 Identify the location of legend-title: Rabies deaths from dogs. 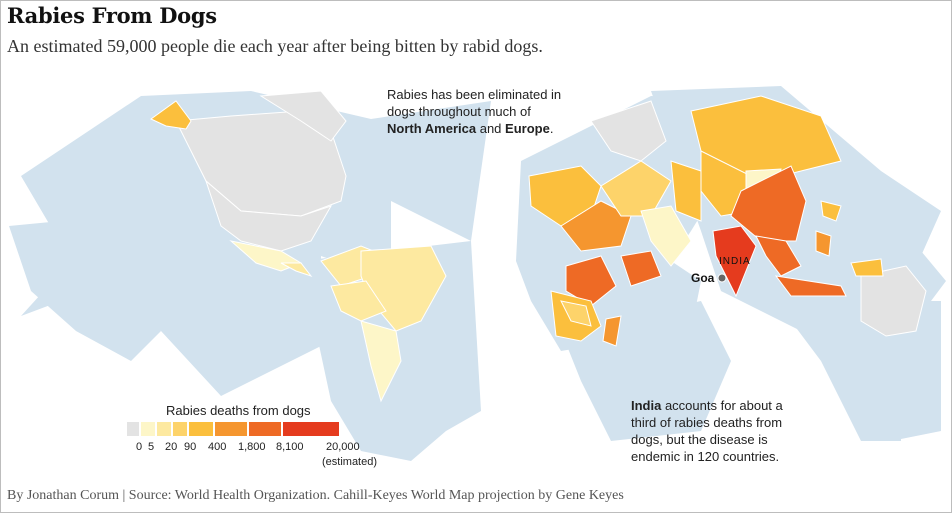
(238, 410).